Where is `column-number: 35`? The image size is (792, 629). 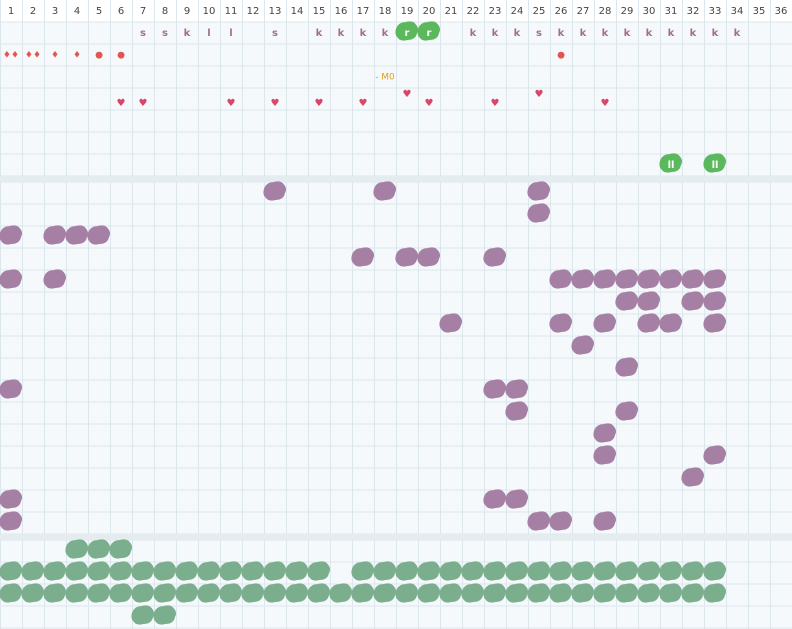
column-number: 35 is located at coordinates (759, 11).